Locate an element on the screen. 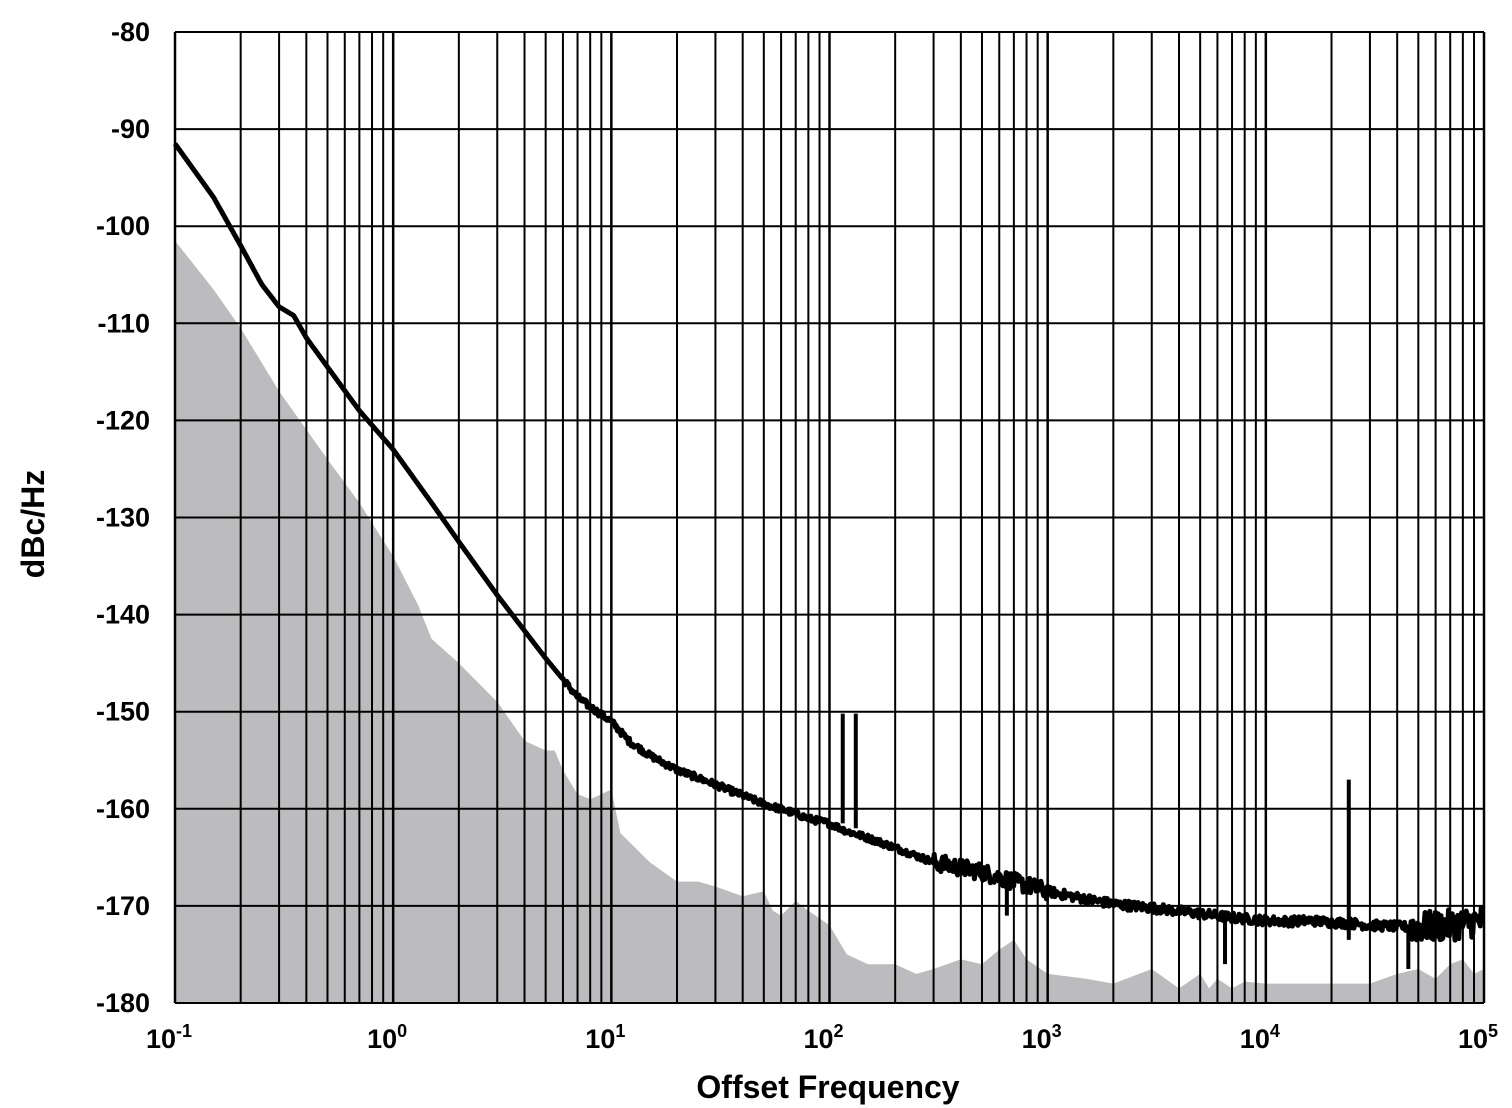 The width and height of the screenshot is (1512, 1108). y-tick-label: -150 is located at coordinates (123, 712).